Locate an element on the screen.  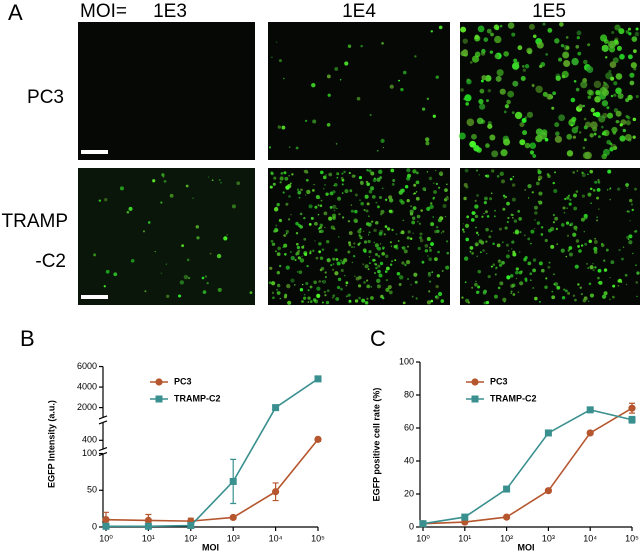
legend-label: TRAMP-C2 is located at coordinates (197, 398).